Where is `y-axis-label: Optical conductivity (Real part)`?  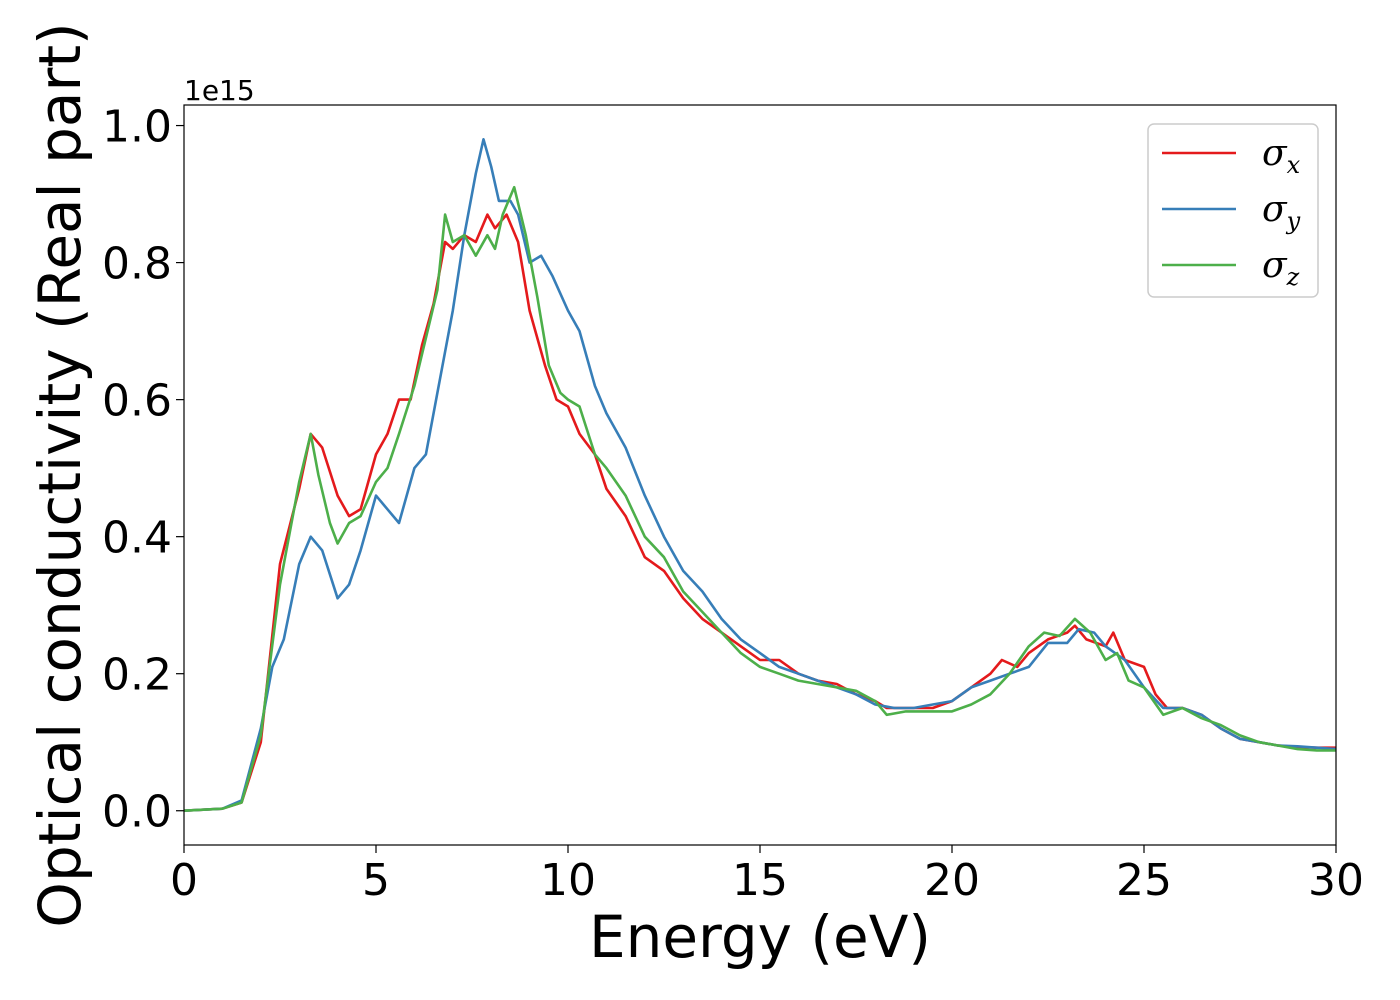 y-axis-label: Optical conductivity (Real part) is located at coordinates (60, 474).